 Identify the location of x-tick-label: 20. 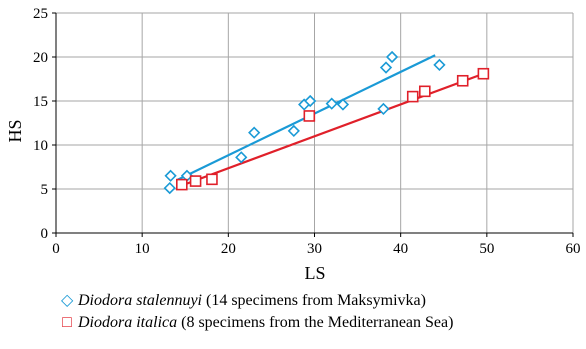
(228, 249).